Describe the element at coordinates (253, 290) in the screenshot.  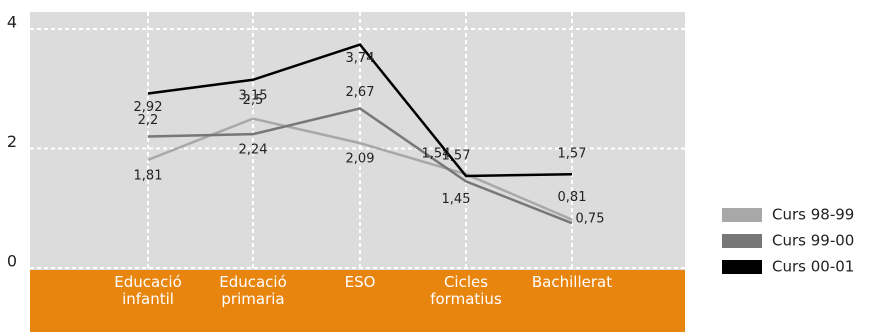
I see `x-tick-label: Educació primaria` at that location.